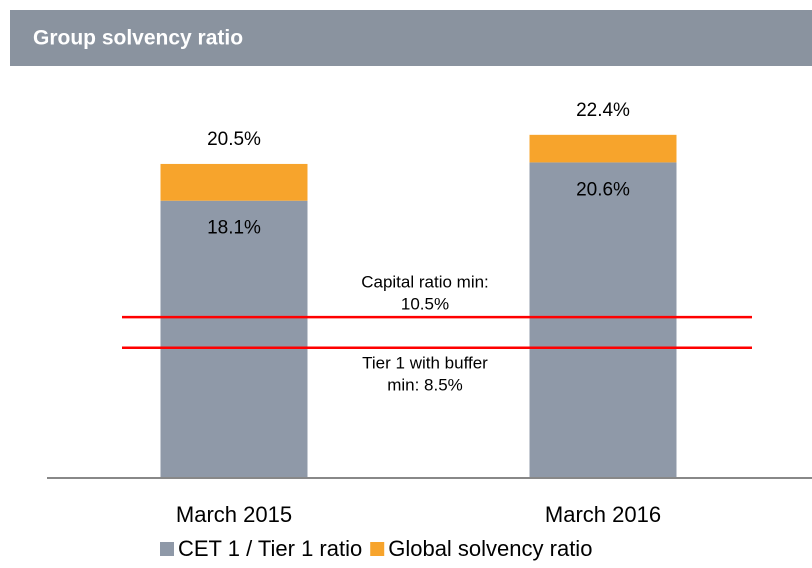  What do you see at coordinates (603, 514) in the screenshot?
I see `x-tick-label: March 2016` at bounding box center [603, 514].